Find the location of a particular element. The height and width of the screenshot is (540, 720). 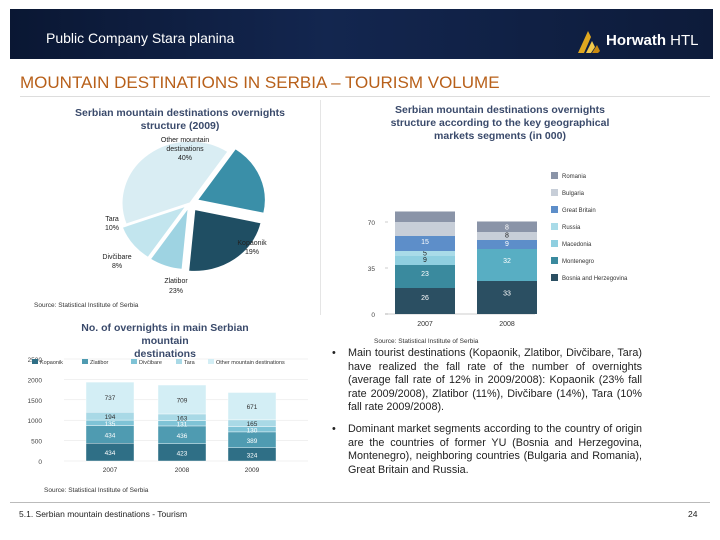

legend-item: Bosnia and Herzegovina is located at coordinates (595, 279).